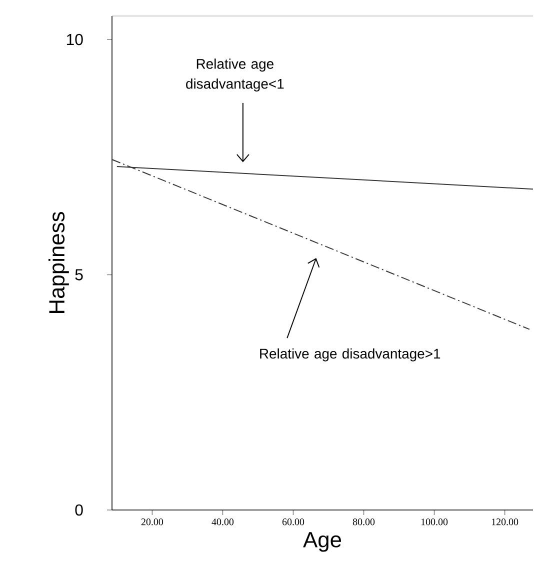 The height and width of the screenshot is (571, 534). Describe the element at coordinates (59, 262) in the screenshot. I see `y-axis-title: Happiness` at that location.